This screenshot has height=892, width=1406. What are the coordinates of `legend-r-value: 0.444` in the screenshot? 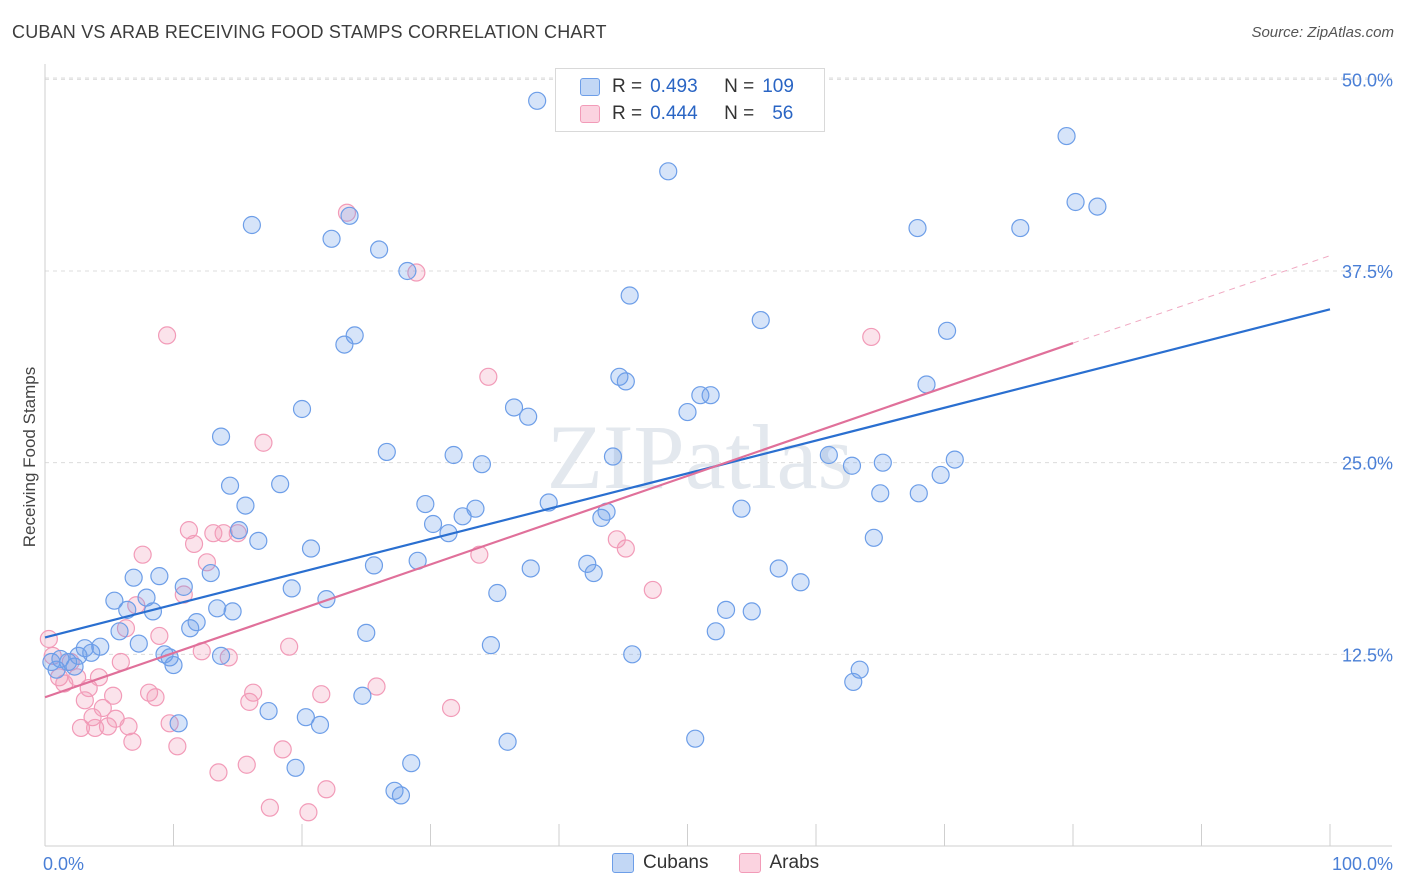 It's located at (674, 113).